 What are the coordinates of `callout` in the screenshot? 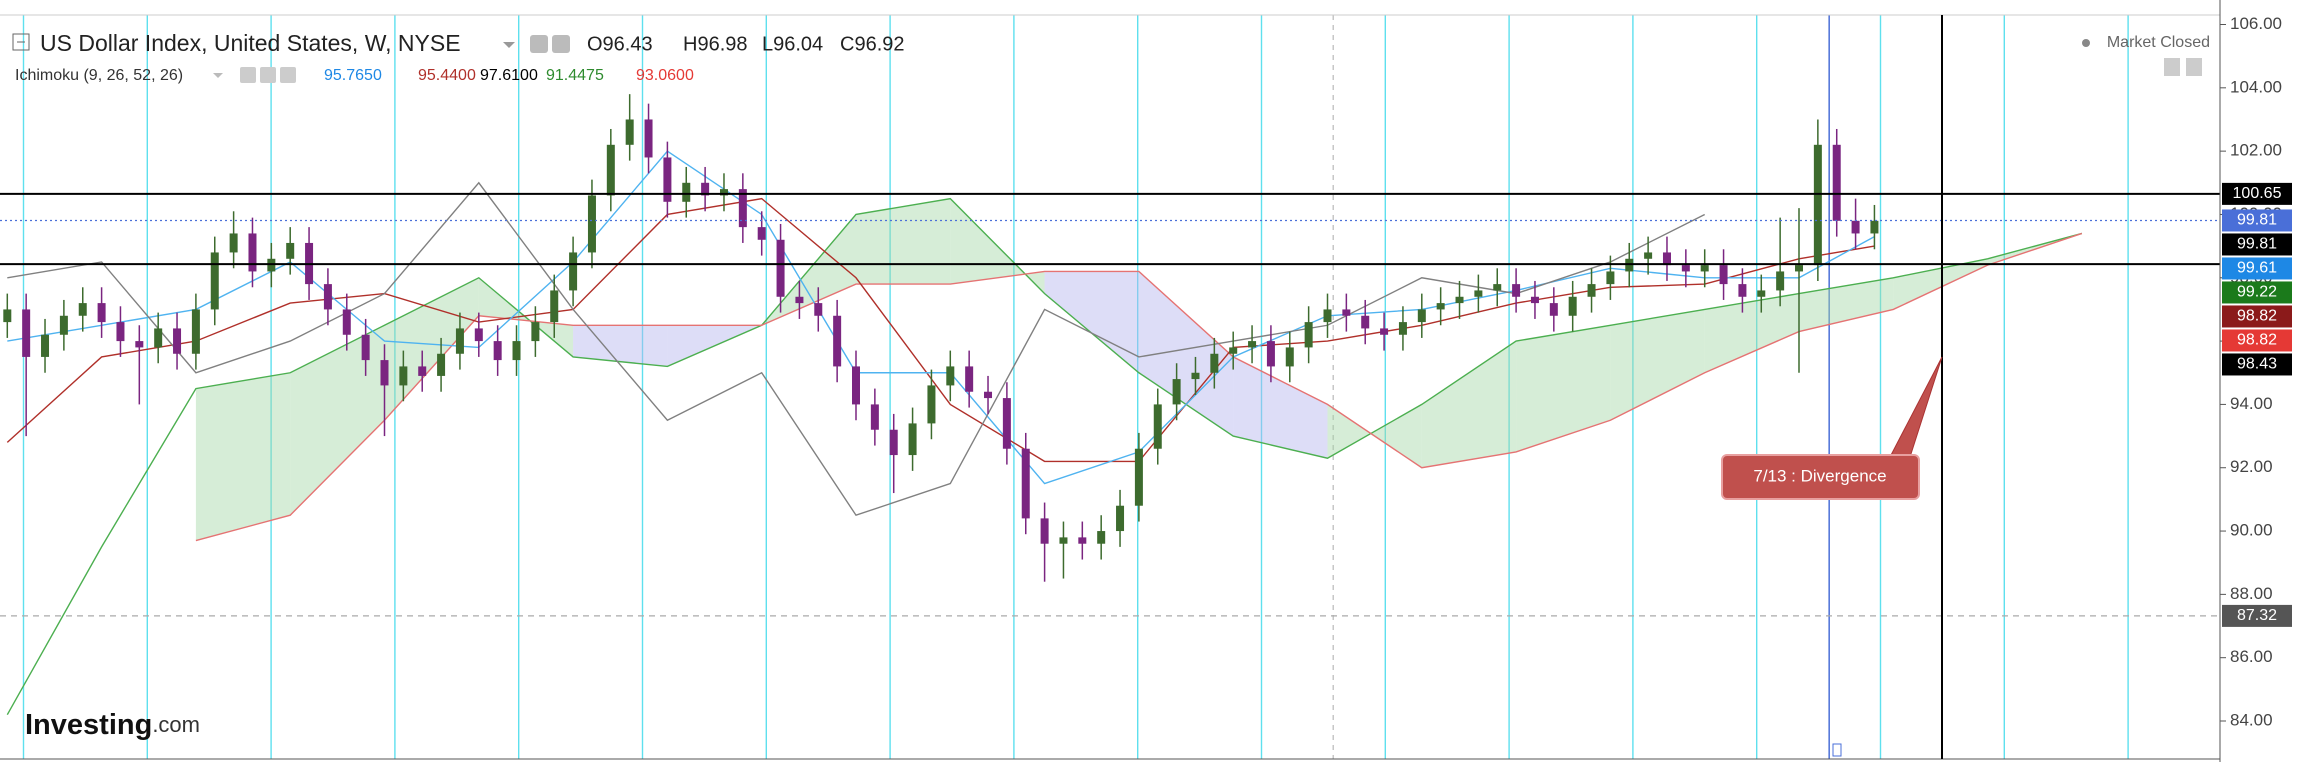 It's located at (1820, 477).